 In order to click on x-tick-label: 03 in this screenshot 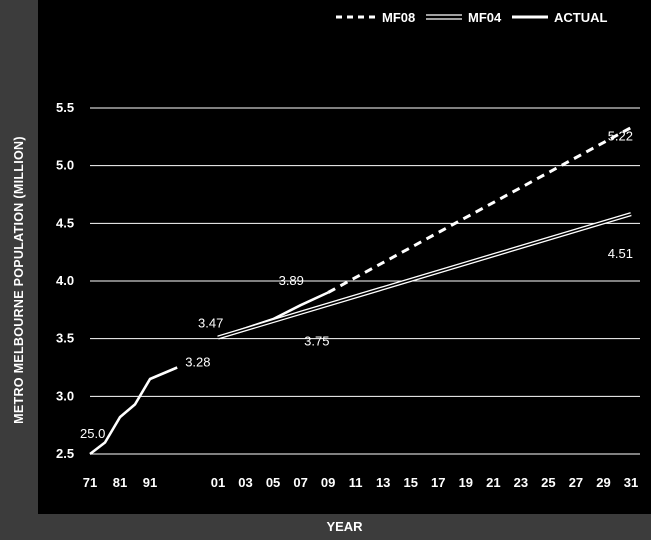, I will do `click(245, 482)`.